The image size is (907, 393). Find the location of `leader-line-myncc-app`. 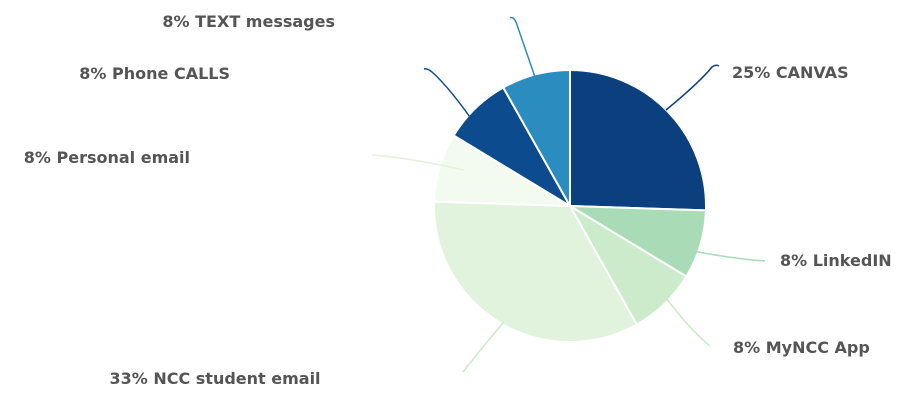

leader-line-myncc-app is located at coordinates (686, 320).